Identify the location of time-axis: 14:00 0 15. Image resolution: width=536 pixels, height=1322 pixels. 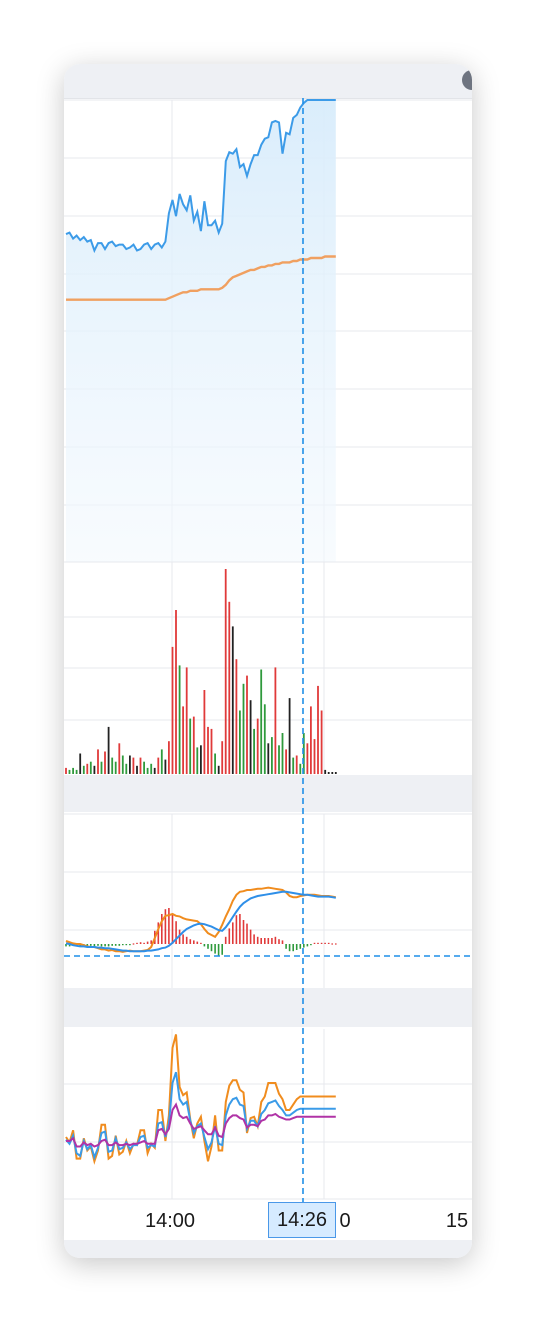
(268, 1215).